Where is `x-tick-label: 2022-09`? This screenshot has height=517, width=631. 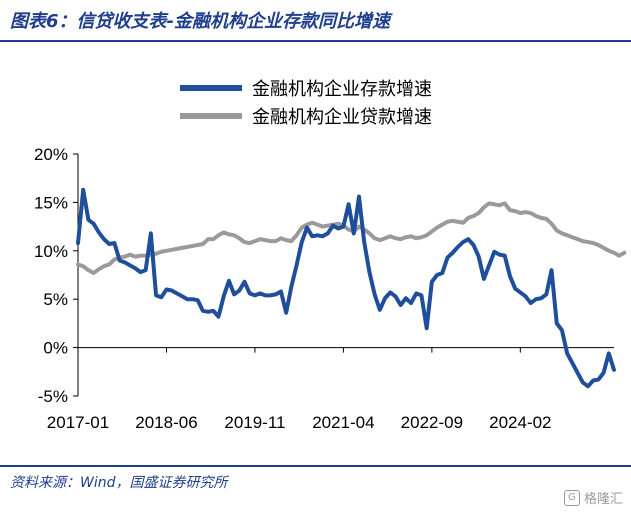 x-tick-label: 2022-09 is located at coordinates (432, 422).